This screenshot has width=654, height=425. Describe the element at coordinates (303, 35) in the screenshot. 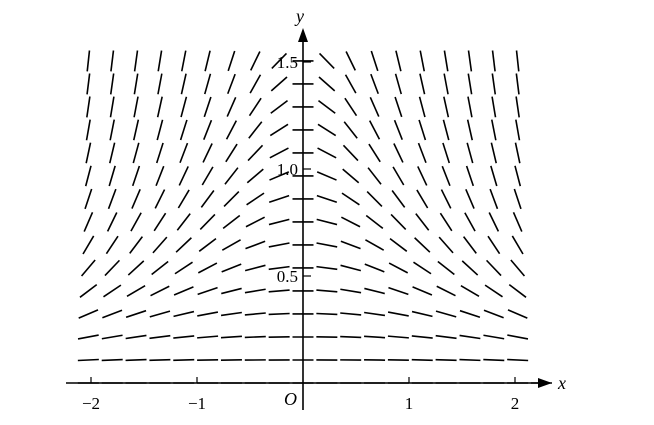

I see `y-axis-arrow-icon` at that location.